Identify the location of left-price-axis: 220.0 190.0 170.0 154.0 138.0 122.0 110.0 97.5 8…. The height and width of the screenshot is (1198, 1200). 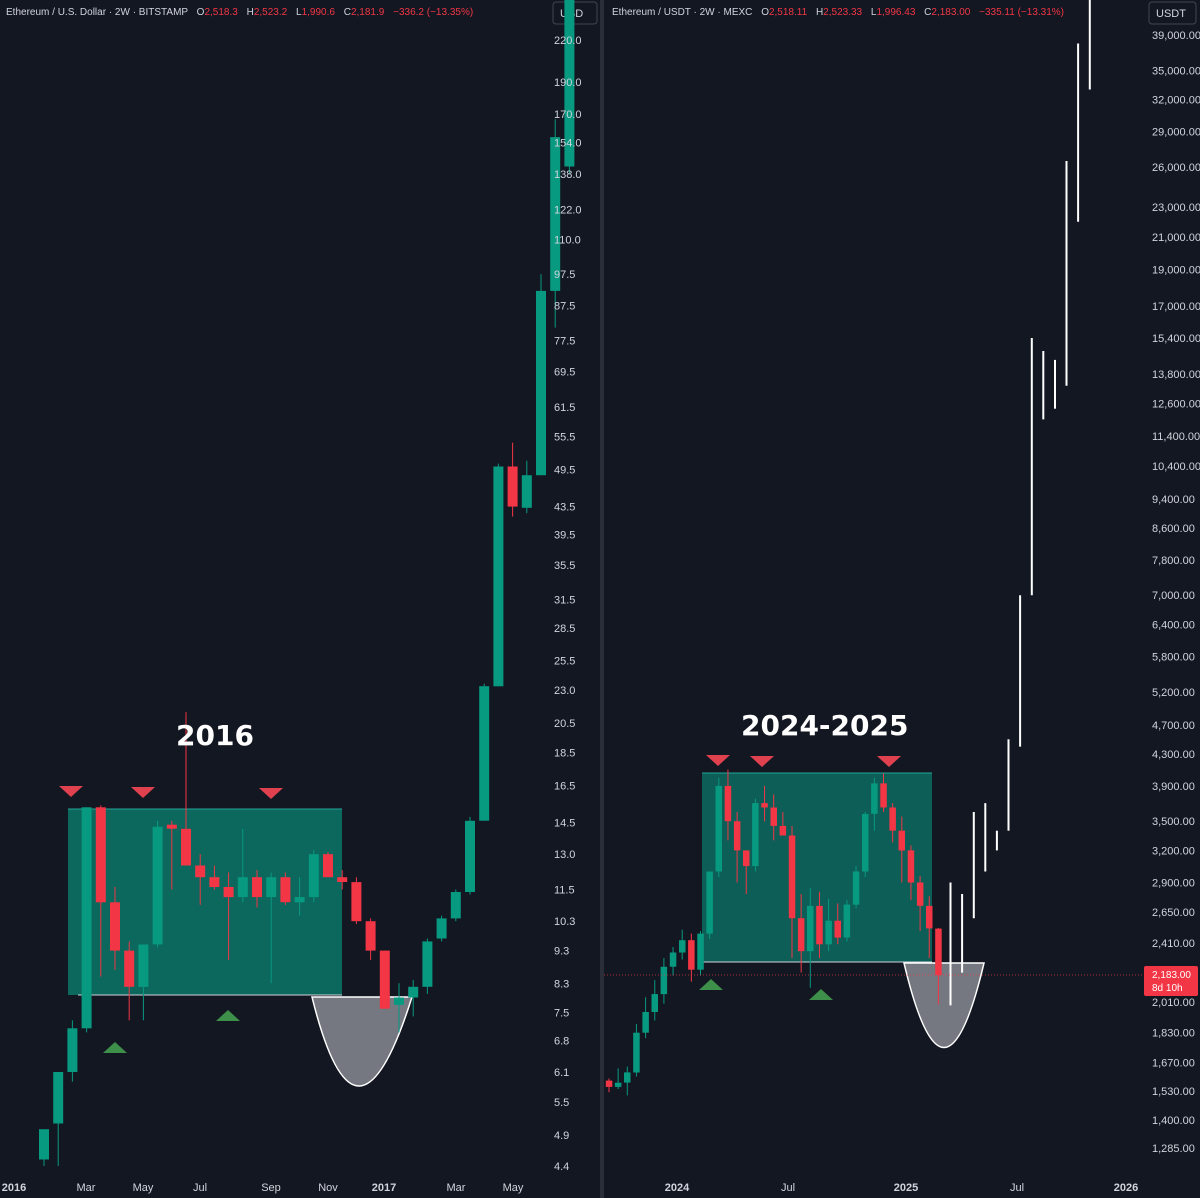
(568, 604).